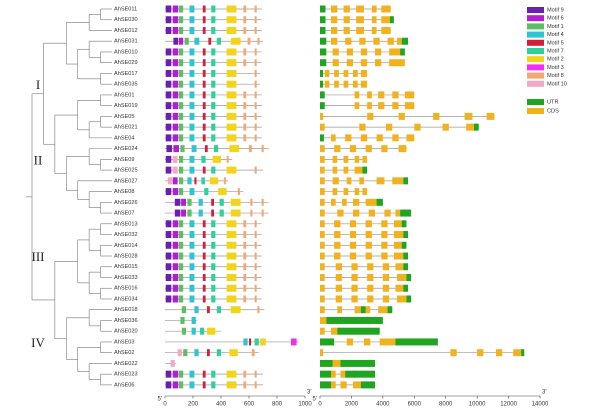 This screenshot has width=589, height=415. Describe the element at coordinates (555, 27) in the screenshot. I see `legend-label: Motif 1` at that location.